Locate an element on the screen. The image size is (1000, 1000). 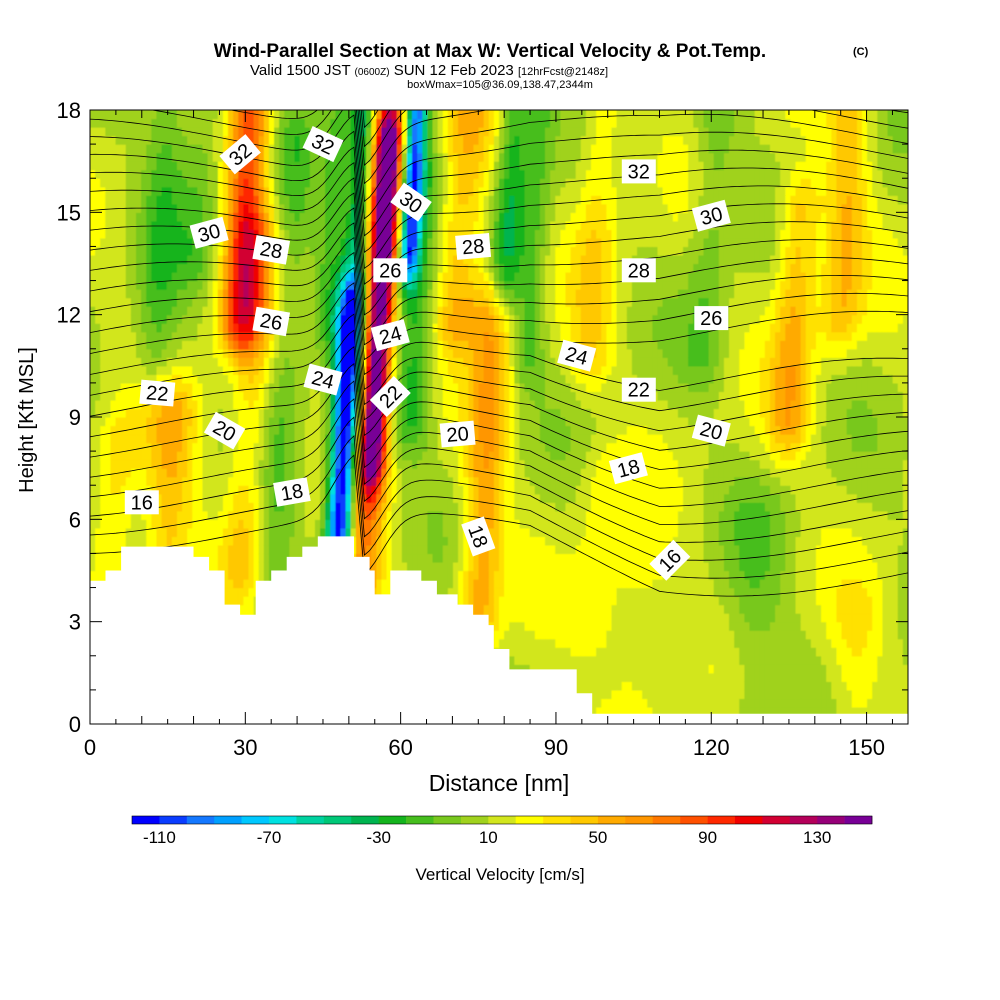
y-tick-label: 15 is located at coordinates (69, 212).